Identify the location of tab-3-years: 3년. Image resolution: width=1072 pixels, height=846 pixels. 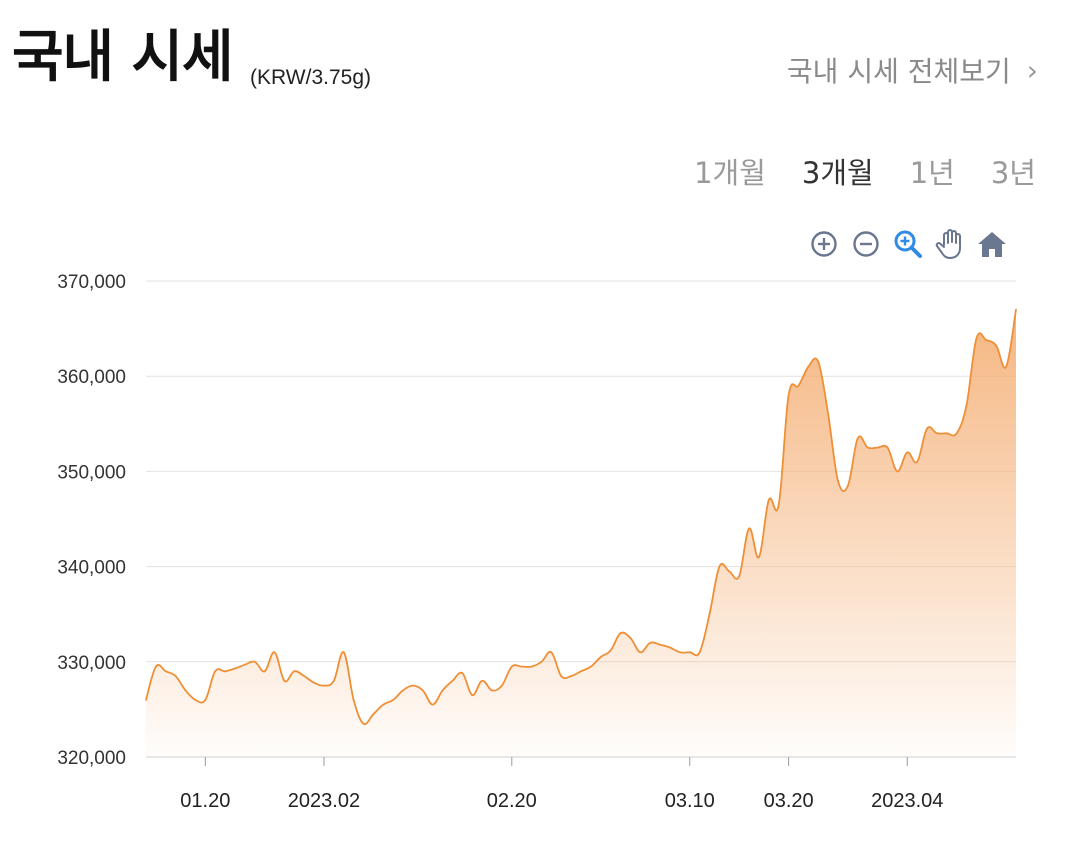
(1013, 173).